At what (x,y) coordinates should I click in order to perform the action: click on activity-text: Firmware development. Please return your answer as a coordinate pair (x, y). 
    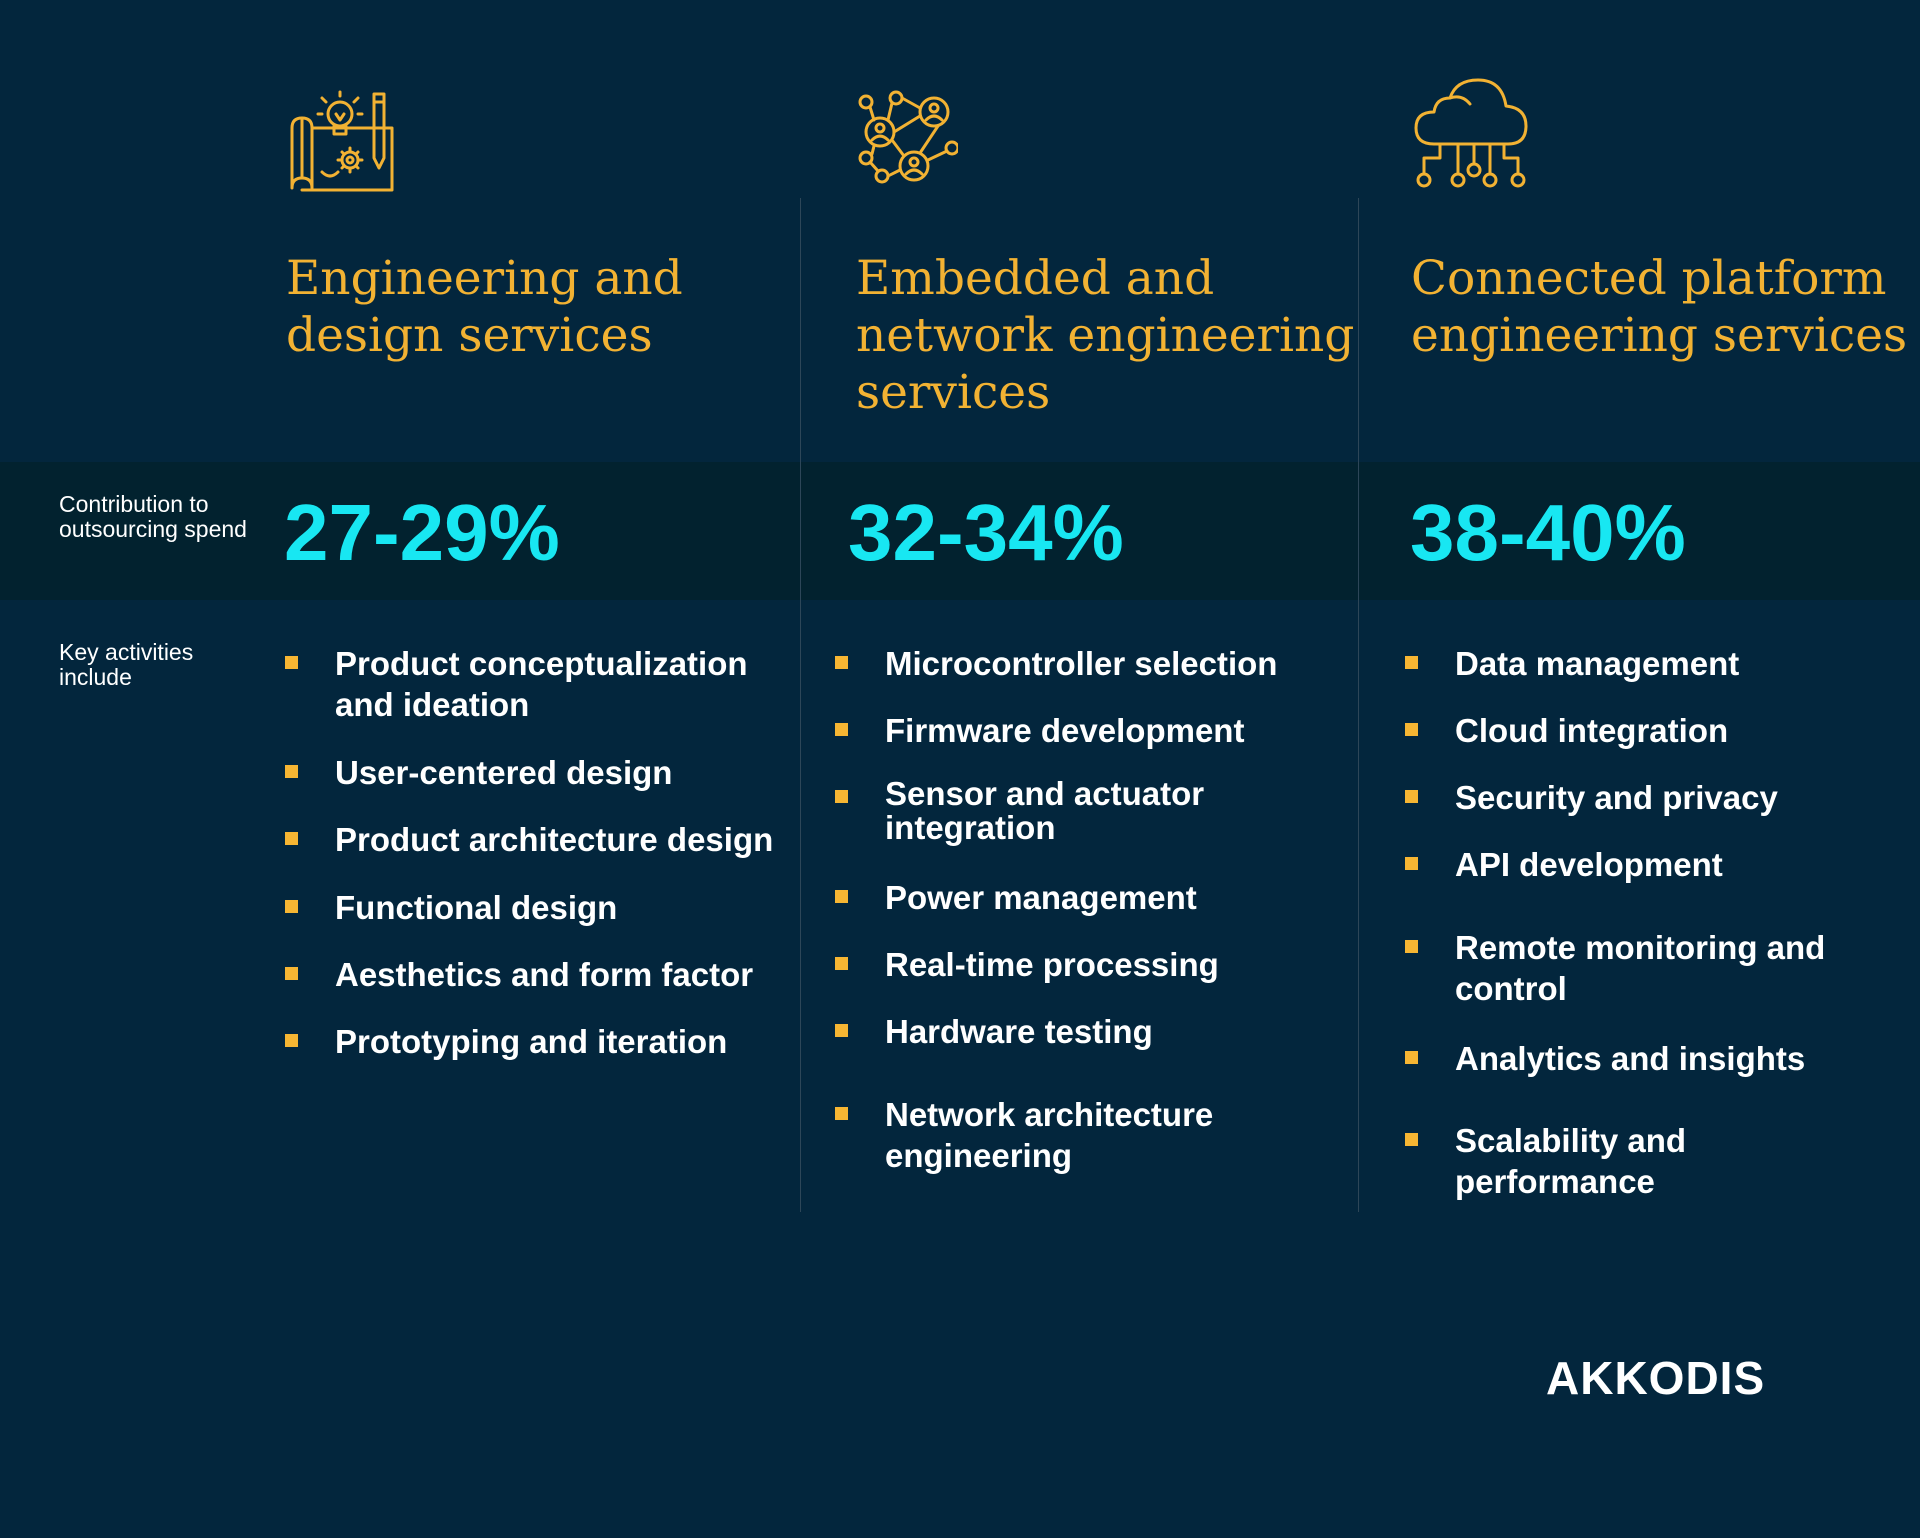
    Looking at the image, I should click on (1065, 730).